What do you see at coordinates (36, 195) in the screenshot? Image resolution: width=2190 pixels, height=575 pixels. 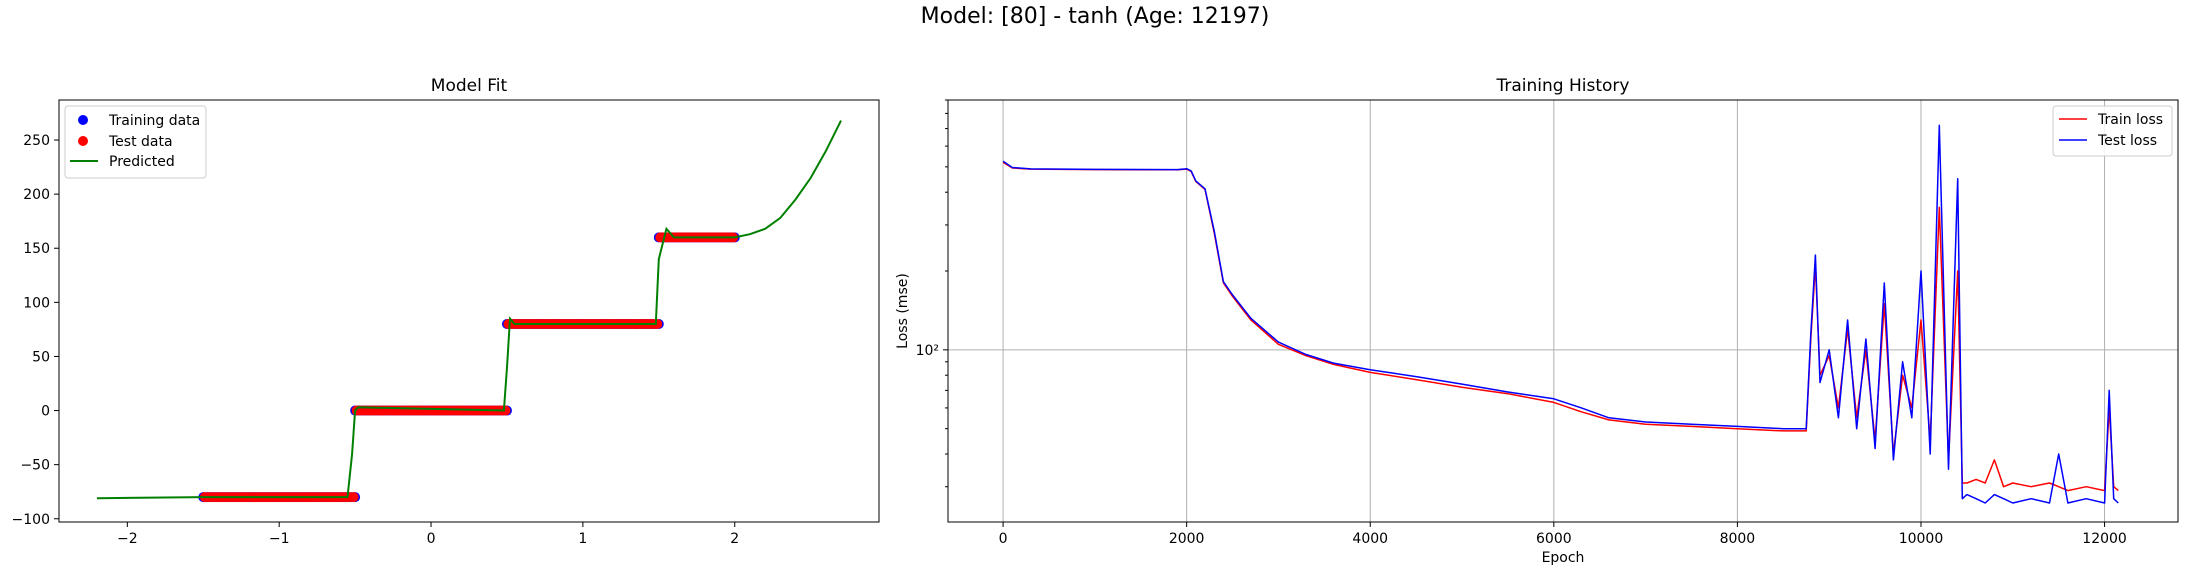 I see `y-tick-label: 200` at bounding box center [36, 195].